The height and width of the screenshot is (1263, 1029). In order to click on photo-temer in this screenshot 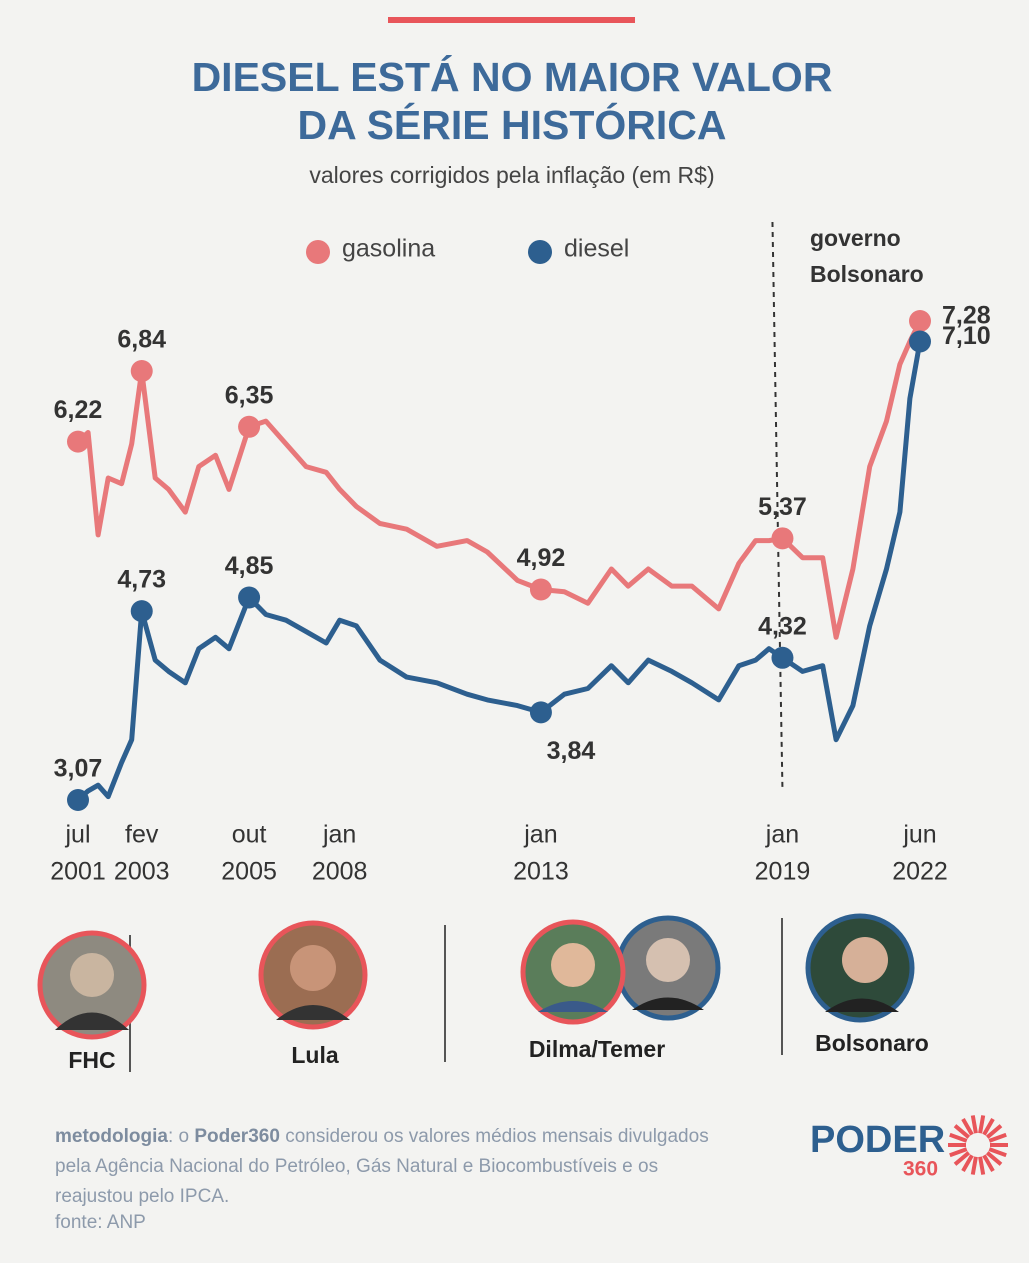, I will do `click(668, 968)`.